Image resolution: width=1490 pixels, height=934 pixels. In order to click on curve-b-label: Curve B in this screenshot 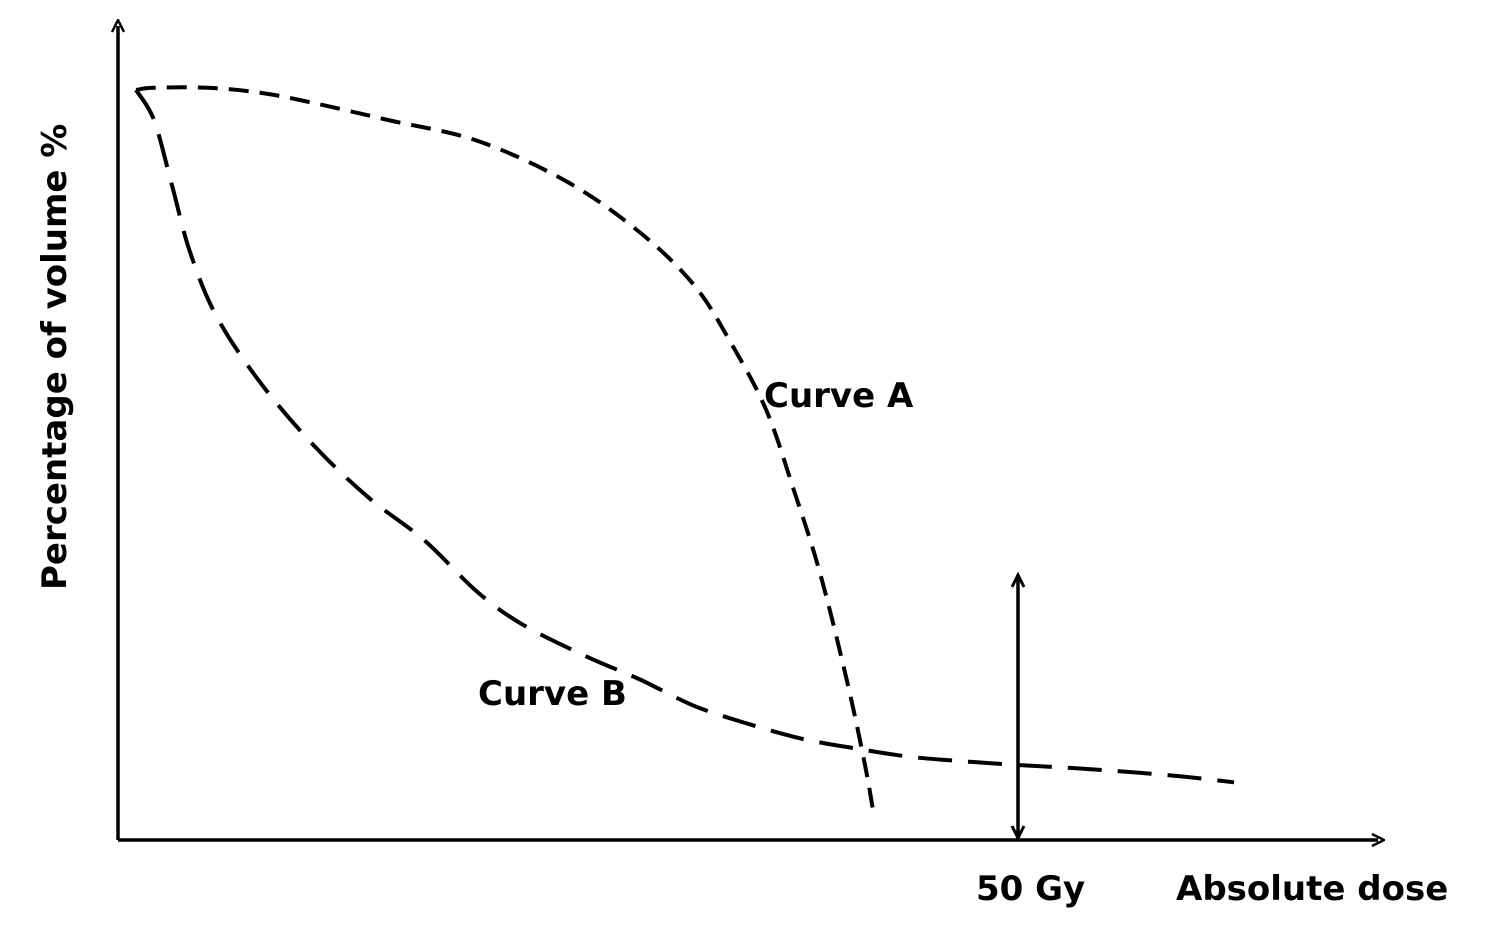, I will do `click(552, 694)`.